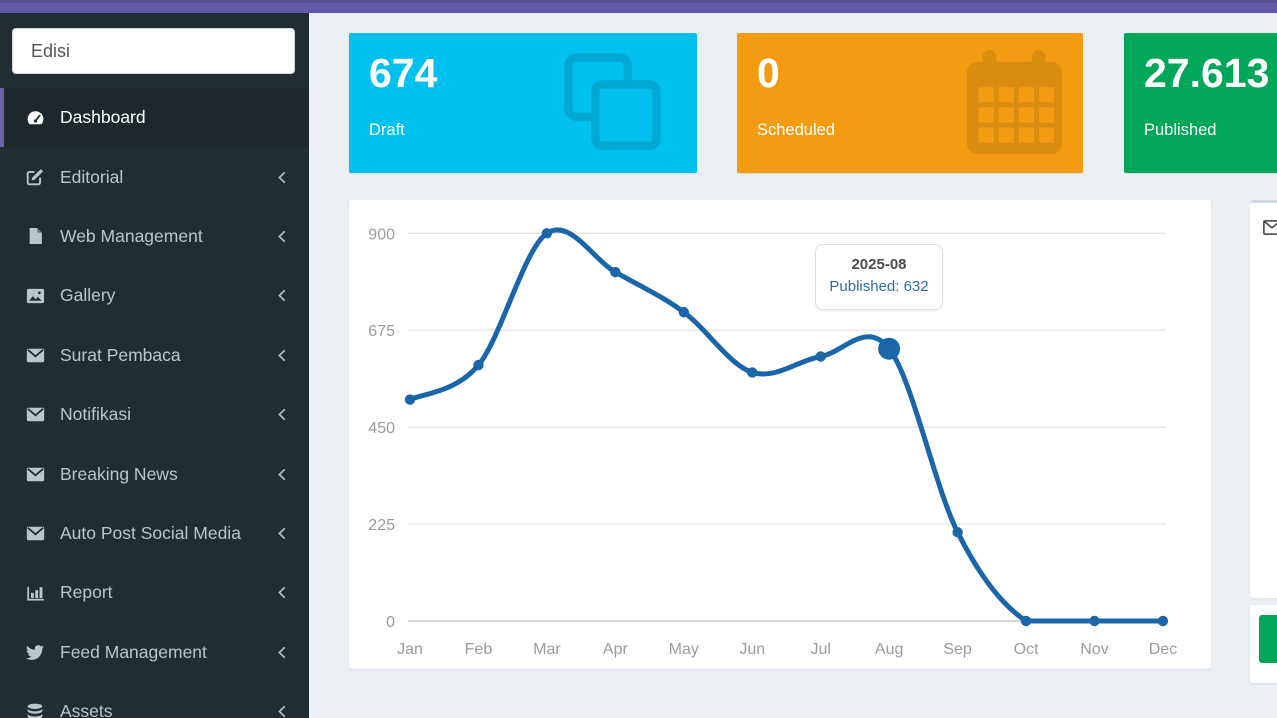 The height and width of the screenshot is (718, 1277). I want to click on sidebar-item-breaking-news: Breaking News, so click(154, 473).